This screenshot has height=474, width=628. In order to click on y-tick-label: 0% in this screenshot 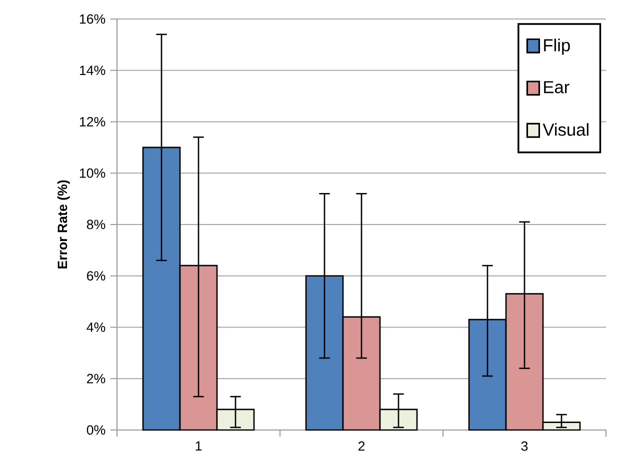, I will do `click(96, 430)`.